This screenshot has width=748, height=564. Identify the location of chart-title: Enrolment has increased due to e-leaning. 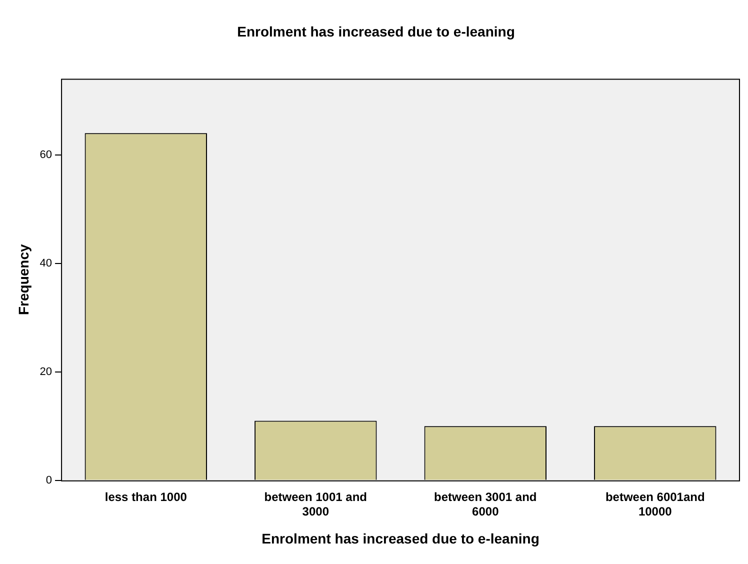
(376, 31).